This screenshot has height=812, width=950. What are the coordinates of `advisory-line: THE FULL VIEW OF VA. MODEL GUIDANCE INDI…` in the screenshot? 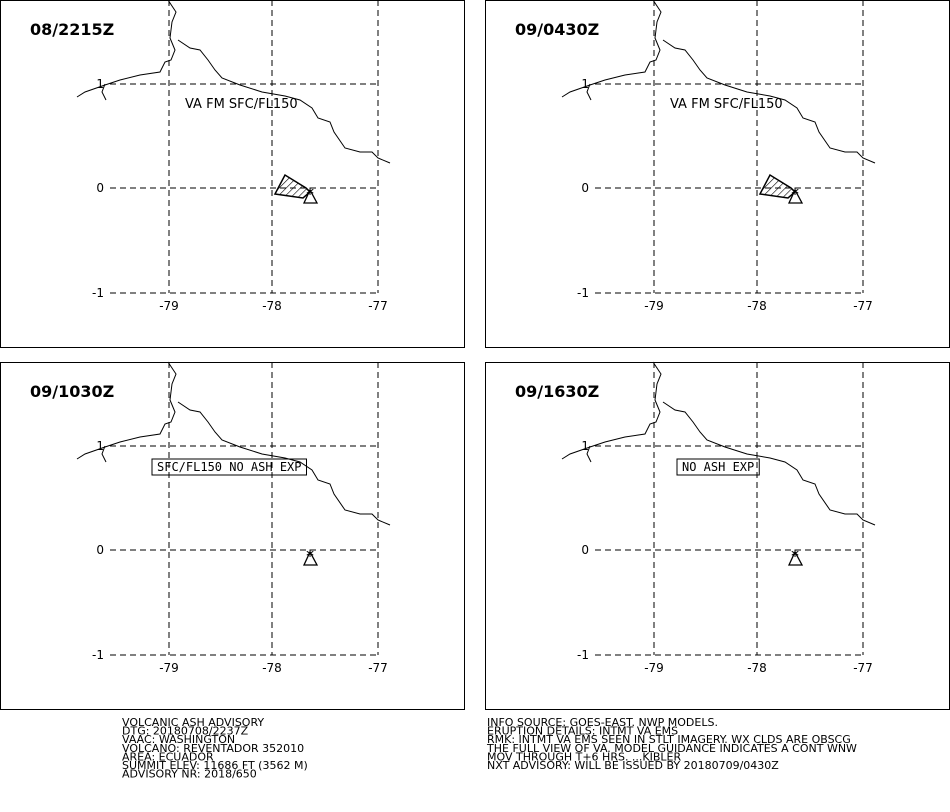 It's located at (671, 748).